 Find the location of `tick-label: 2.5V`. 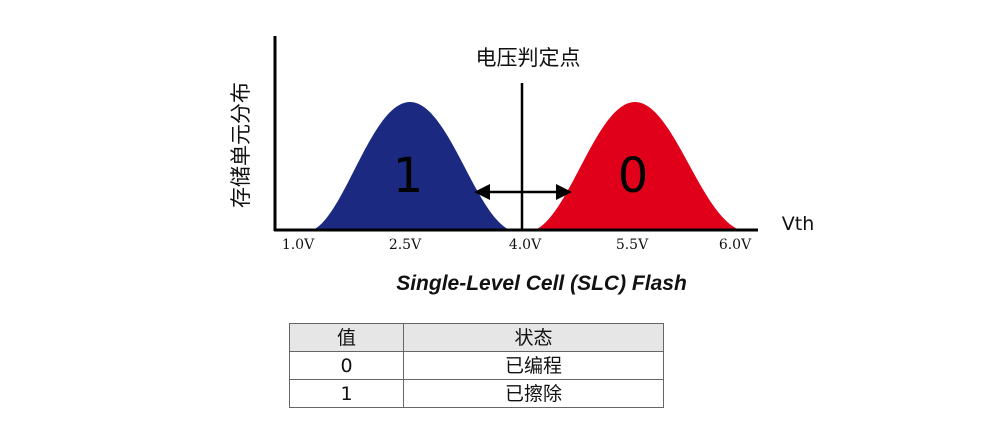

tick-label: 2.5V is located at coordinates (405, 245).